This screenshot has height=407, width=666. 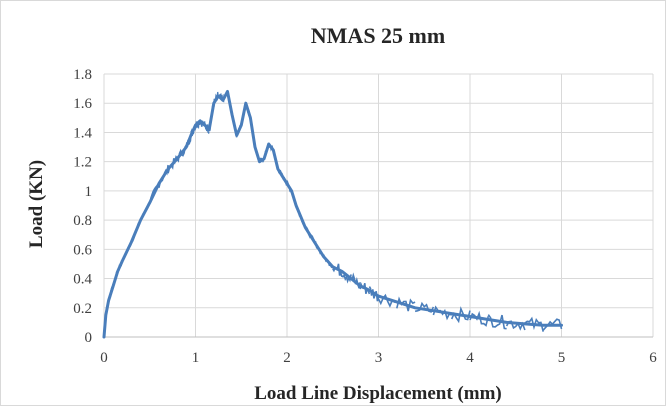 What do you see at coordinates (82, 250) in the screenshot?
I see `y-tick-label: 0.6` at bounding box center [82, 250].